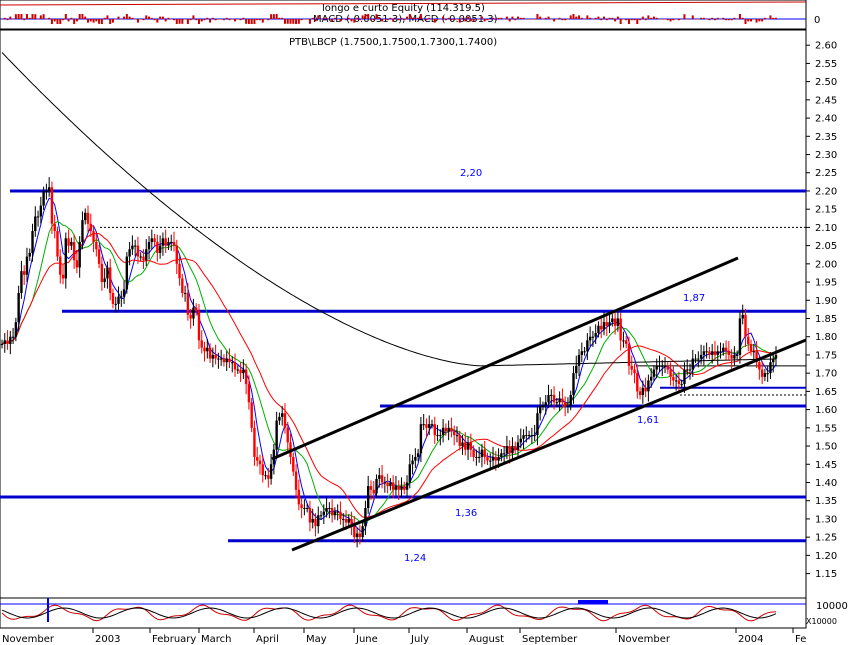 This screenshot has height=645, width=852. Describe the element at coordinates (826, 392) in the screenshot. I see `y-tick-label: 1.65` at that location.